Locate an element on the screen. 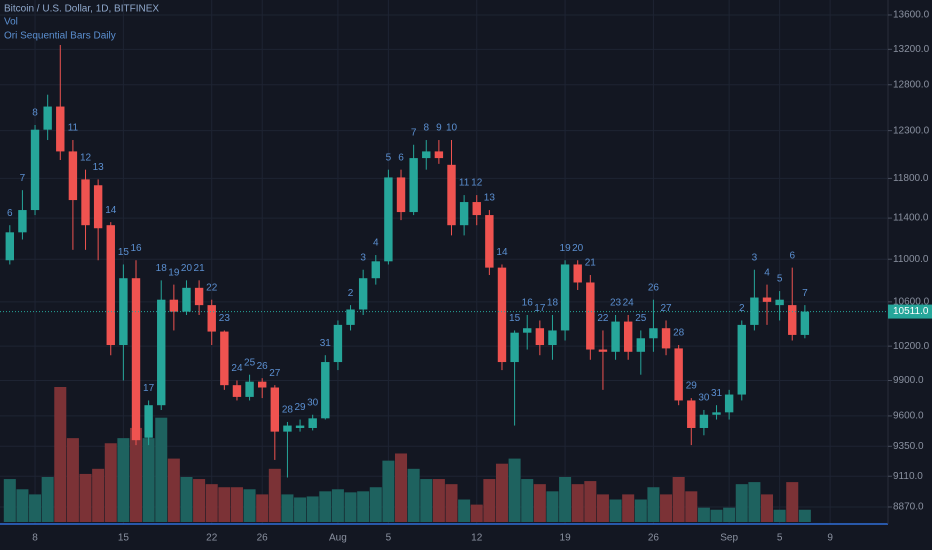 The image size is (932, 550). y-tick-label: 9110.0 is located at coordinates (908, 476).